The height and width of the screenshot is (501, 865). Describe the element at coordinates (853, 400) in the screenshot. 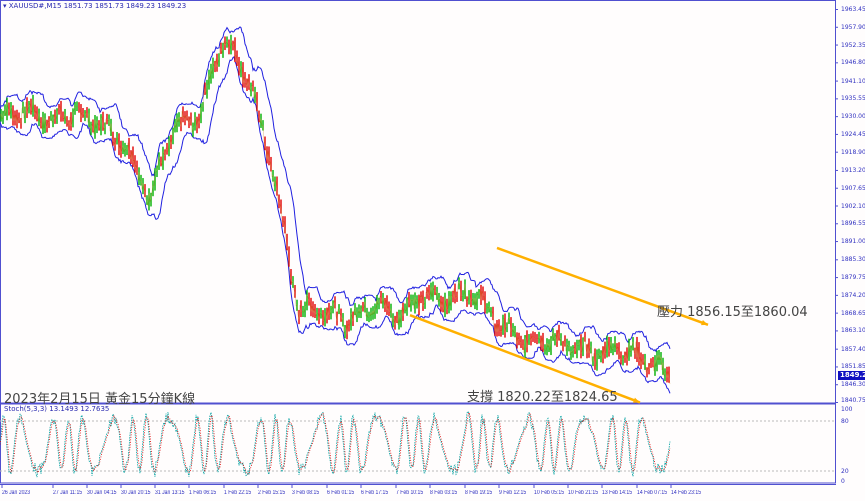

I see `y-tick-label: 1840.75` at that location.